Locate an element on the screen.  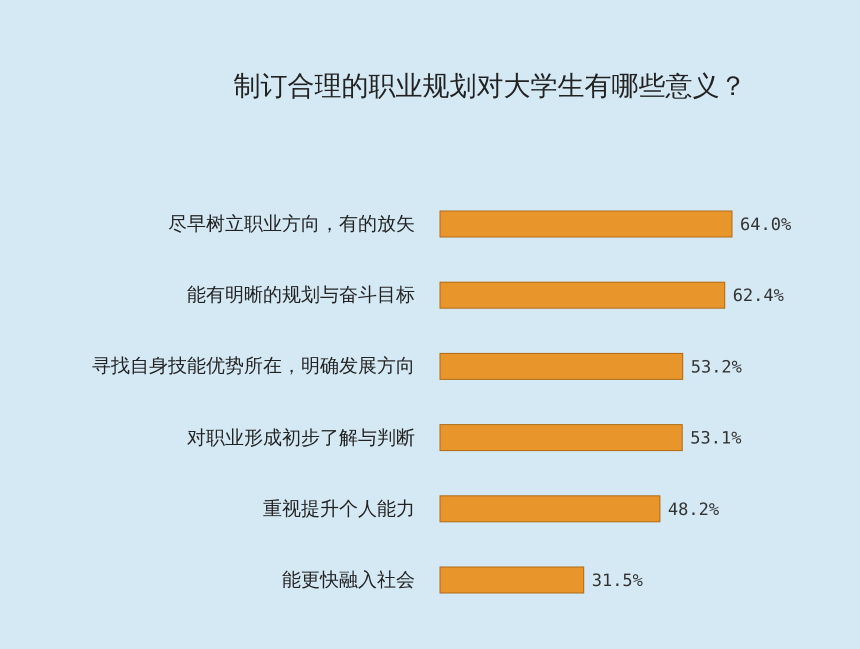
data-label: 48.2% is located at coordinates (694, 510).